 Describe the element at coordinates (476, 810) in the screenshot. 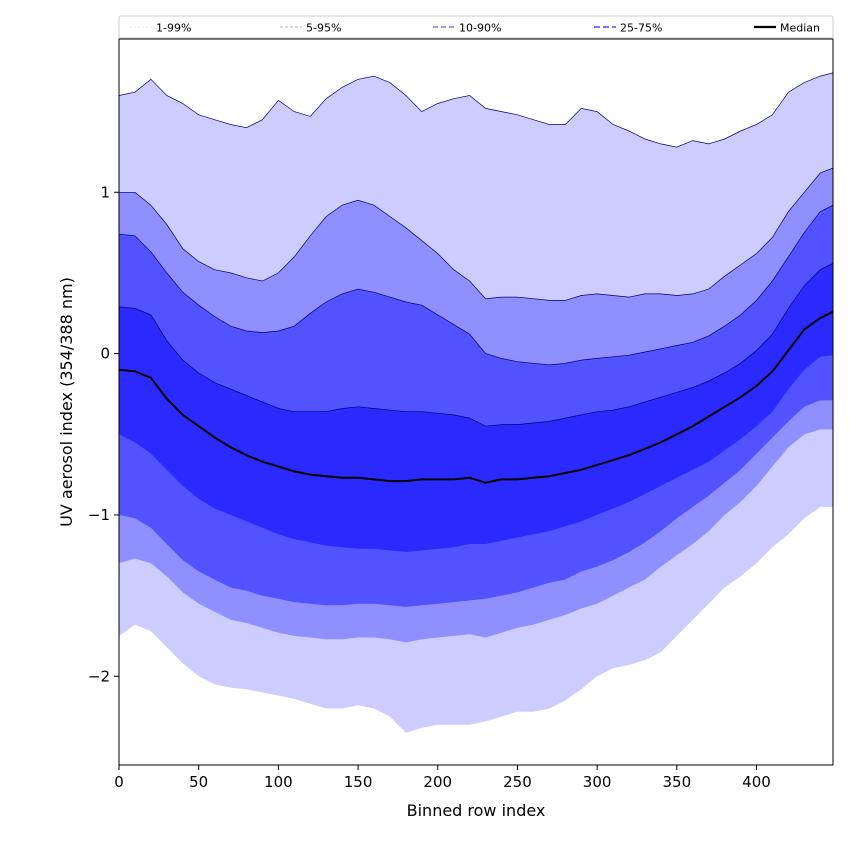

I see `x-axis-title: Binned row index` at that location.